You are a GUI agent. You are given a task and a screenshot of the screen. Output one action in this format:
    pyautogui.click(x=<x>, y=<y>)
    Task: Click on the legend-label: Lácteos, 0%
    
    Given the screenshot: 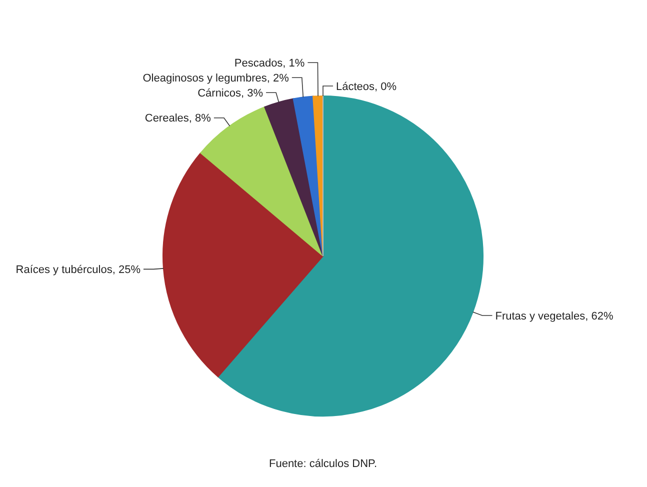 What is the action you would take?
    pyautogui.click(x=366, y=86)
    